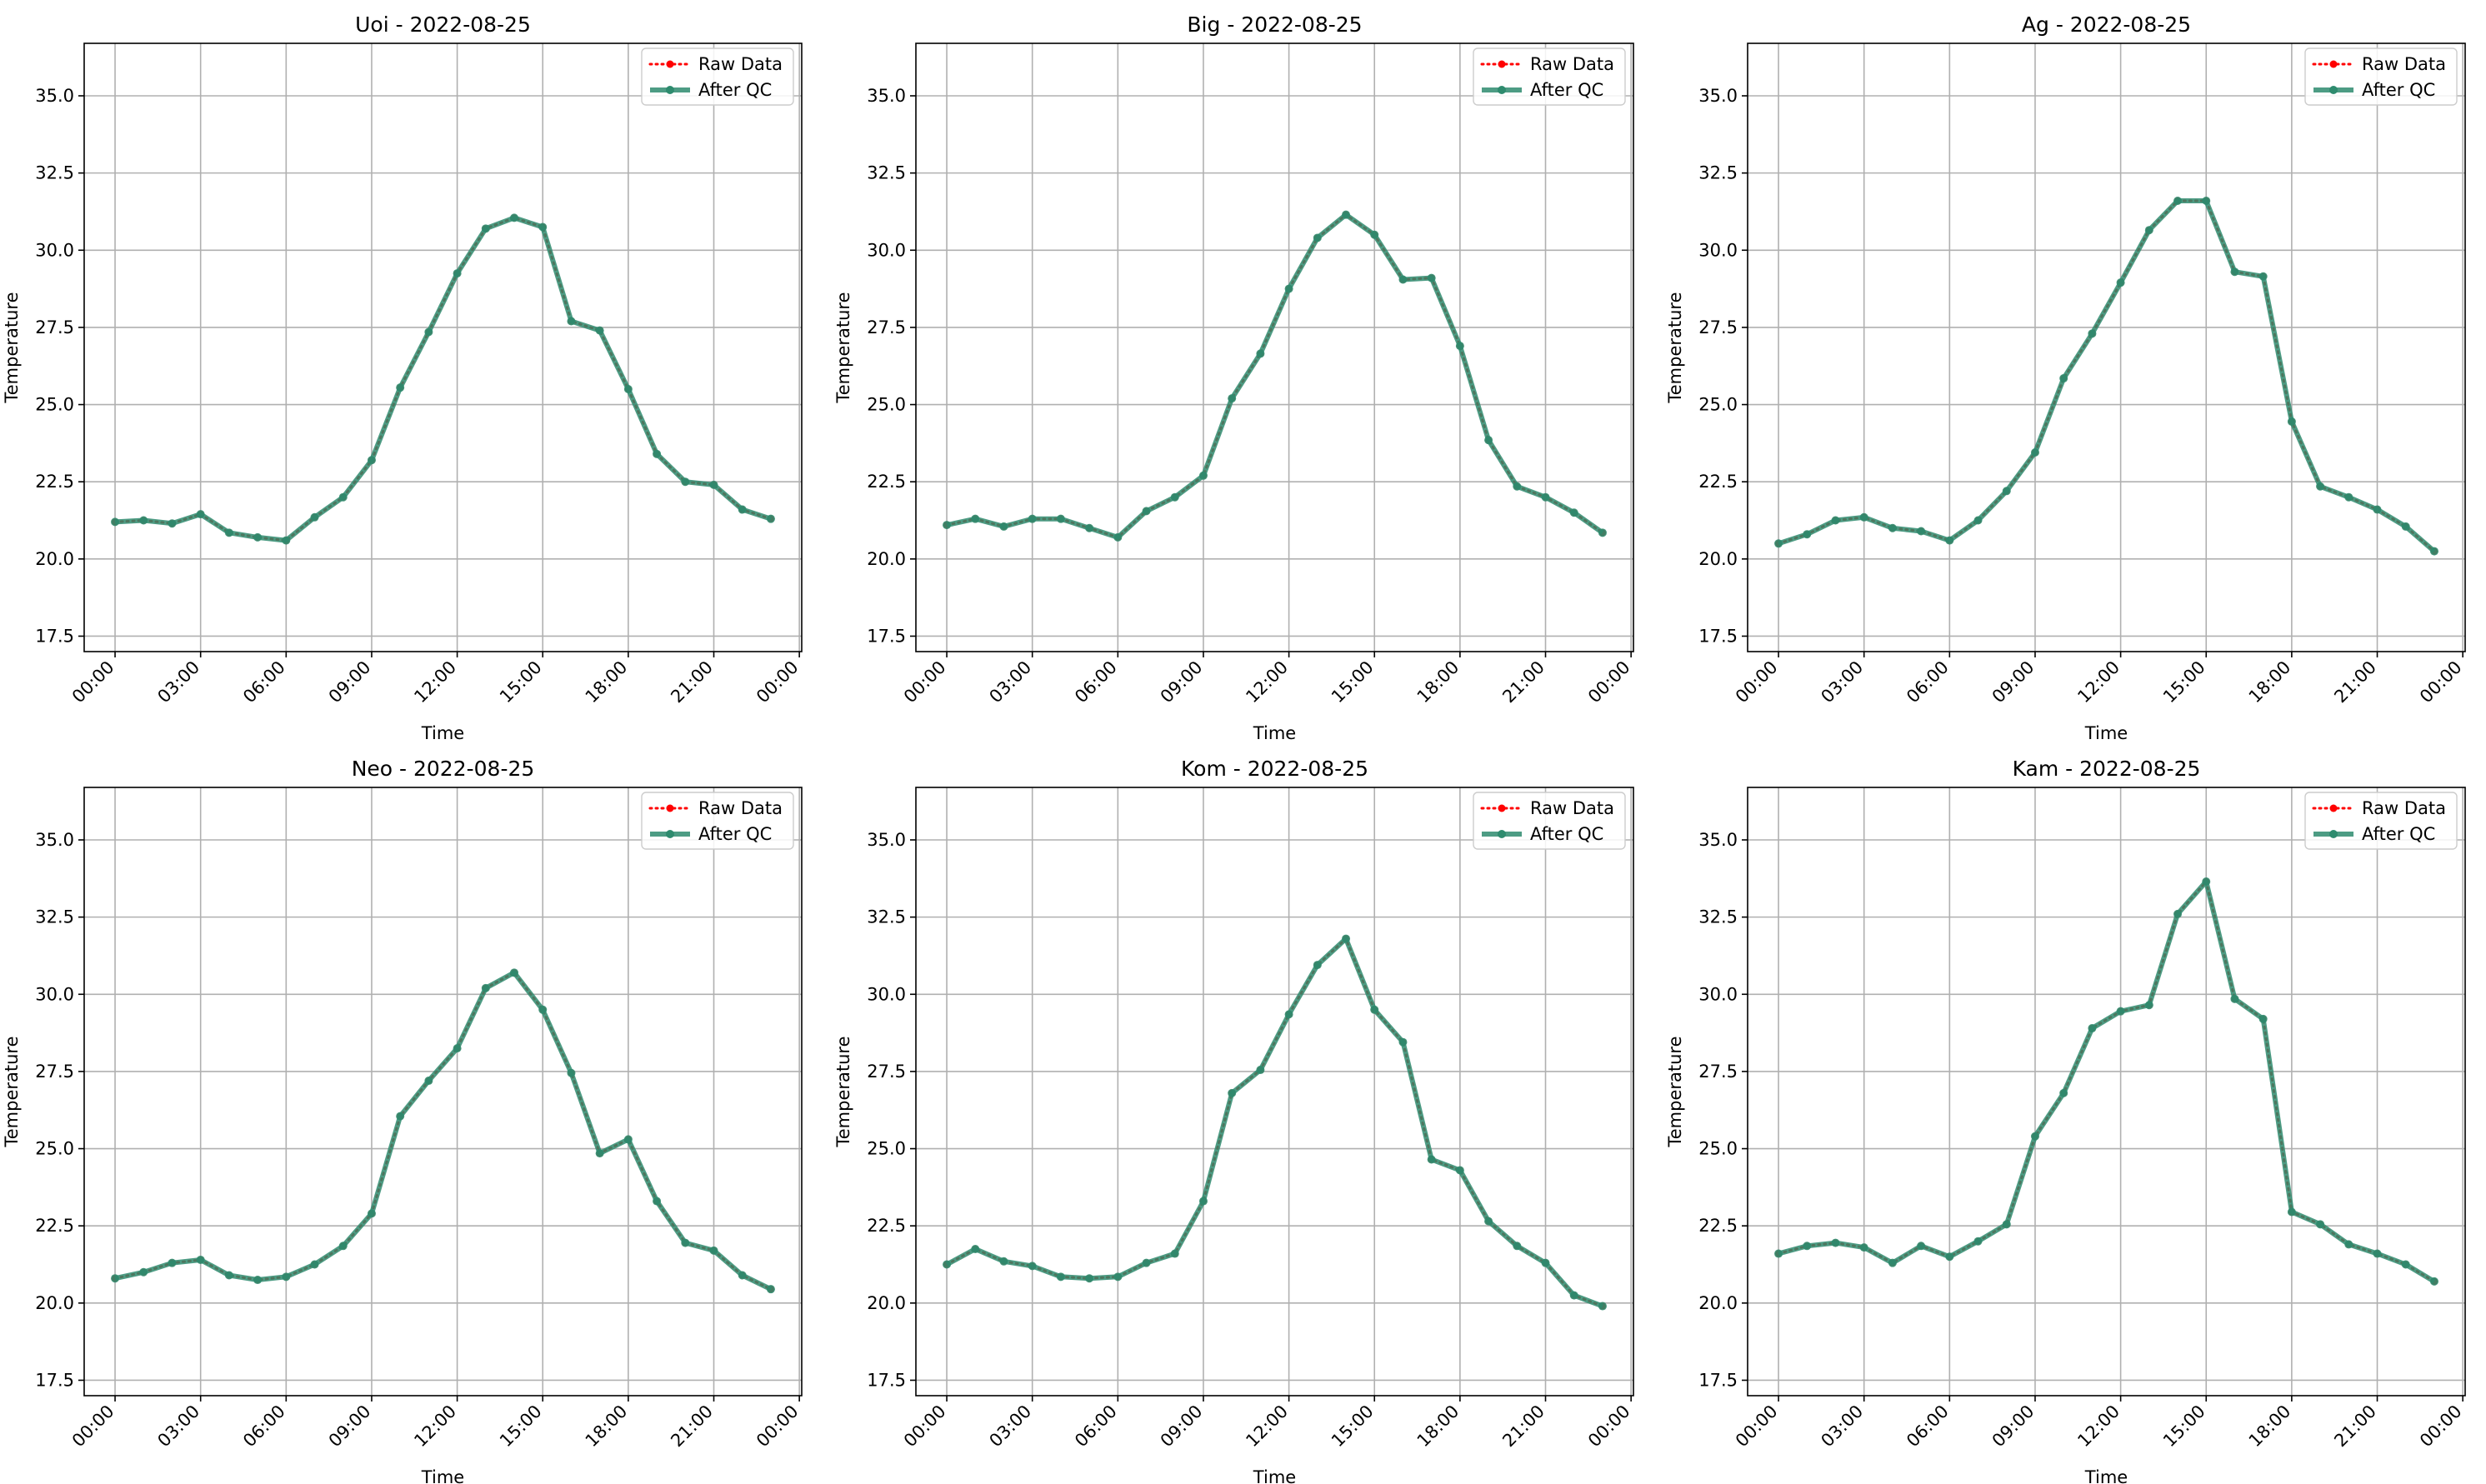  Describe the element at coordinates (1502, 90) in the screenshot. I see `legend-qc-marker` at that location.